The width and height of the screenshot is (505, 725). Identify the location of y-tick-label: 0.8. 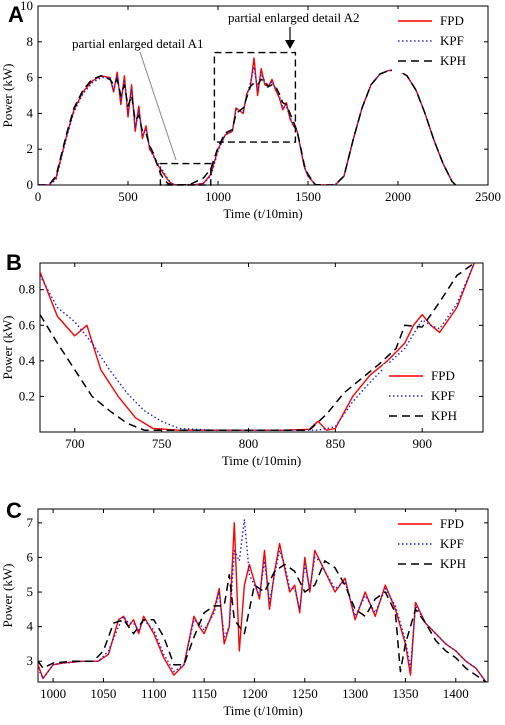
(27, 289).